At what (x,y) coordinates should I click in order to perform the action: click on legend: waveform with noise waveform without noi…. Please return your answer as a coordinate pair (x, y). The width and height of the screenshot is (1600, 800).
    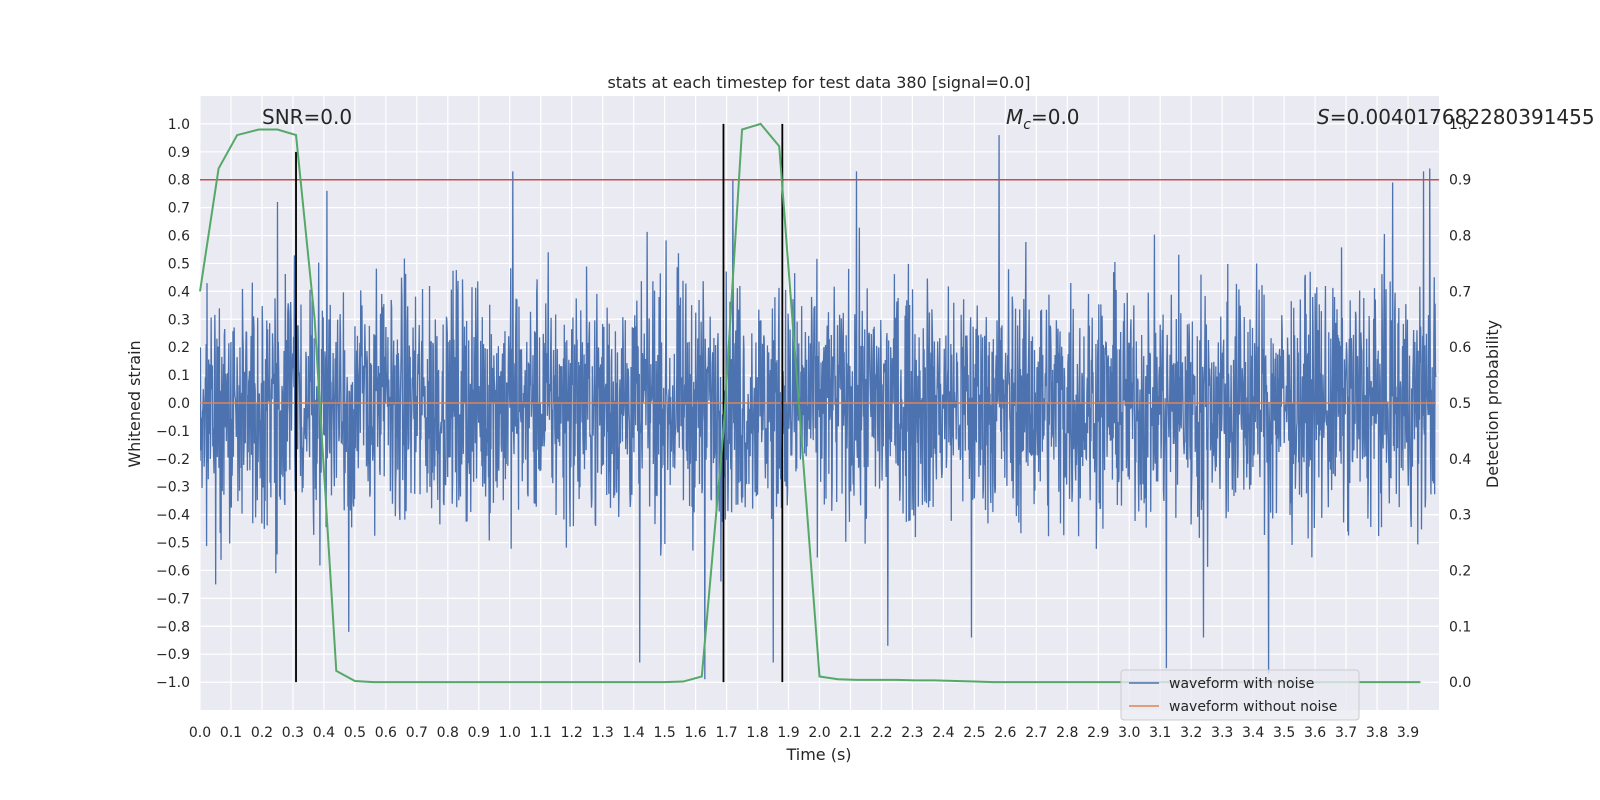
    Looking at the image, I should click on (1240, 695).